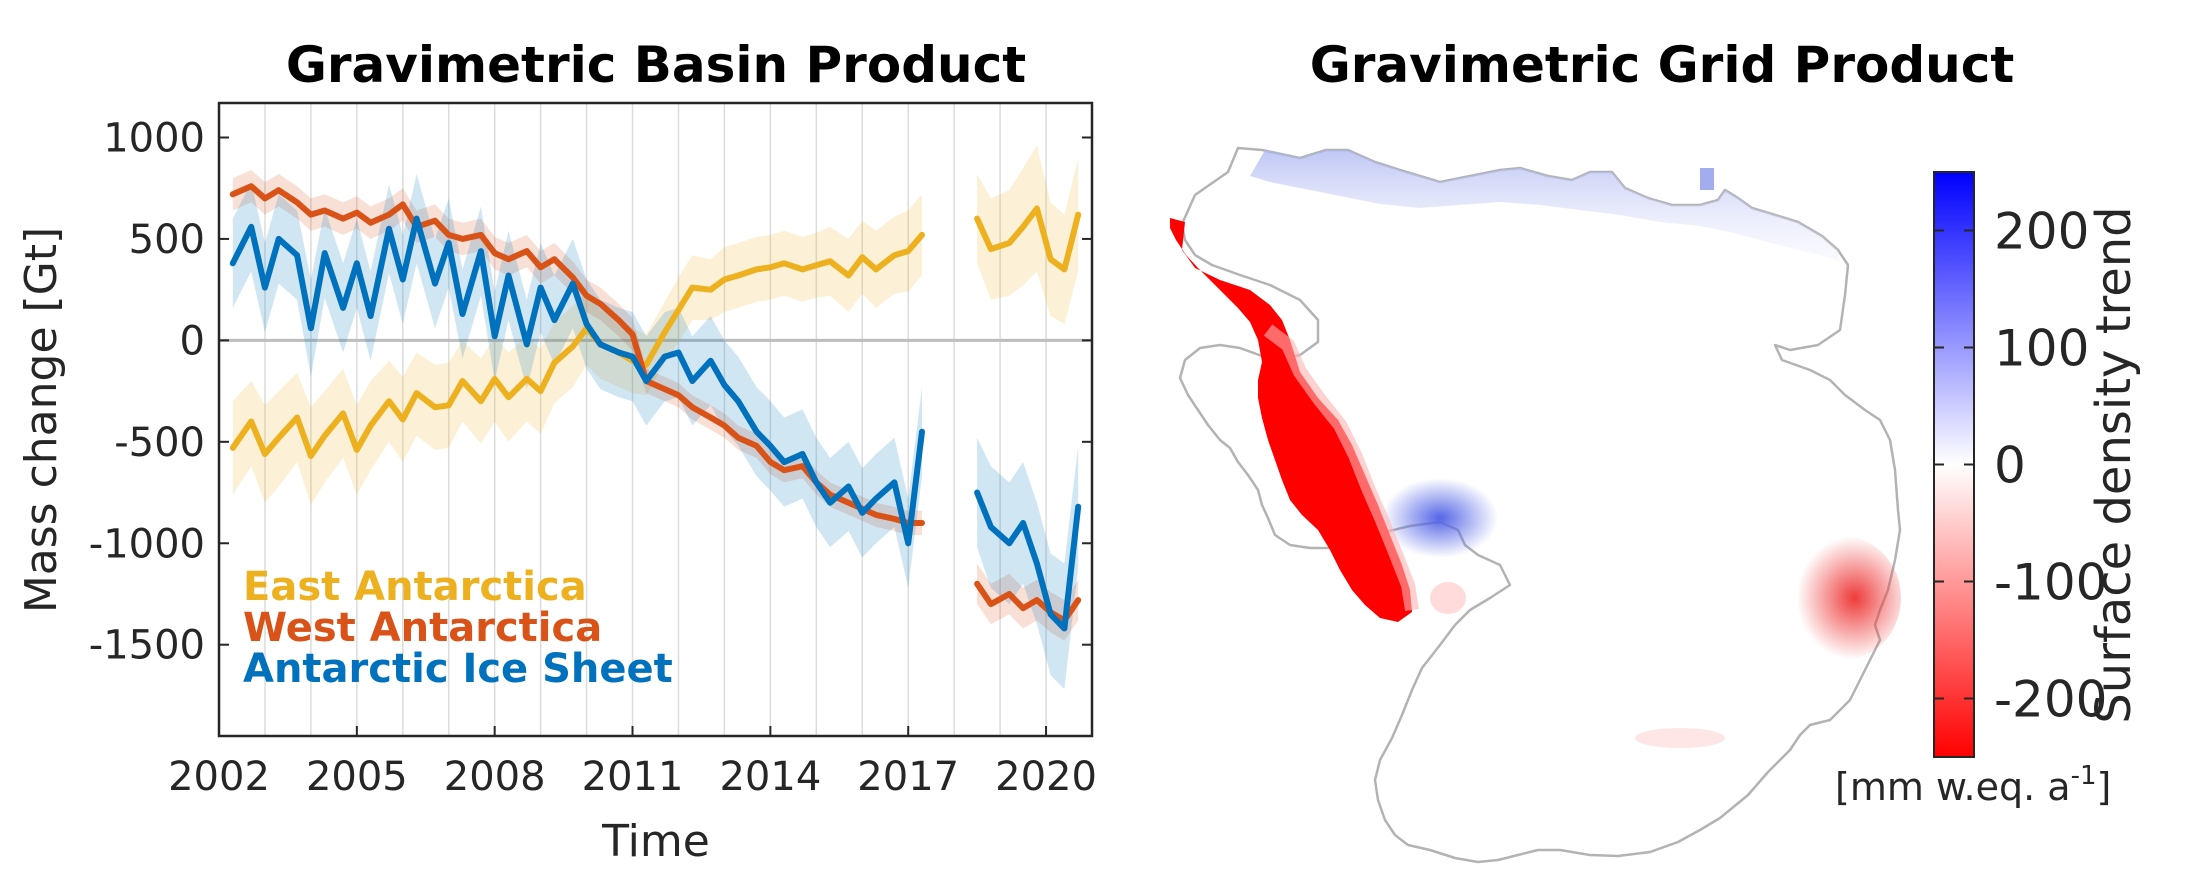 The height and width of the screenshot is (883, 2200). I want to click on y-tick-label: -500, so click(159, 443).